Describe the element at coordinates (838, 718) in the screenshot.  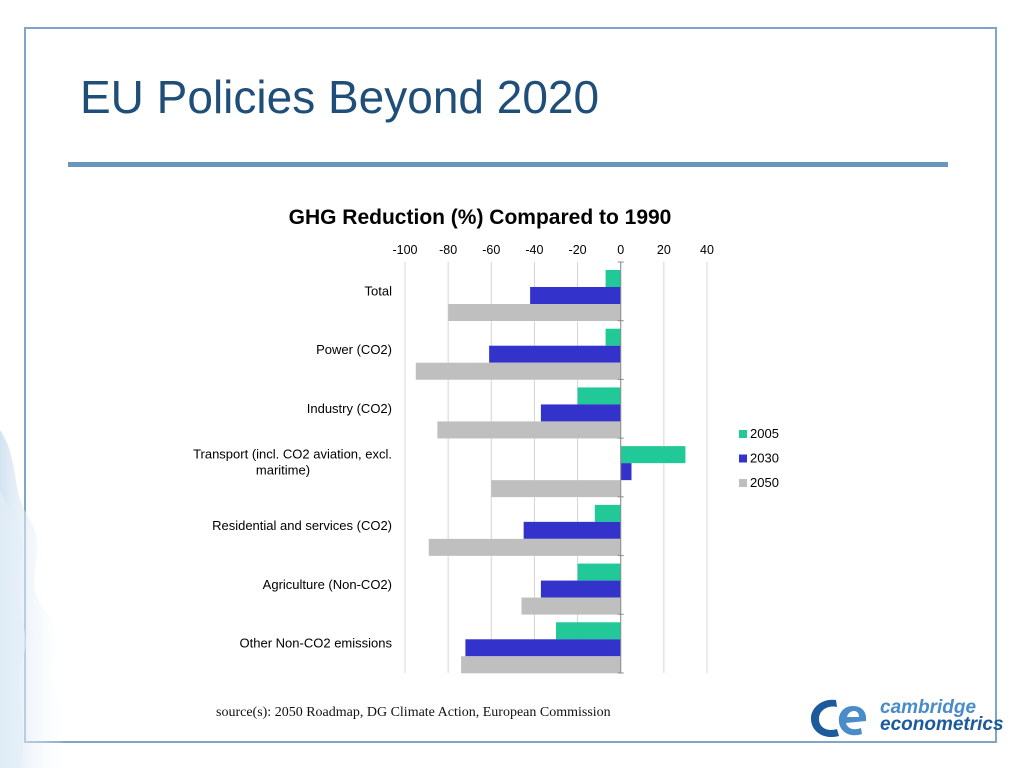
I see `ce-logo-mark-icon` at that location.